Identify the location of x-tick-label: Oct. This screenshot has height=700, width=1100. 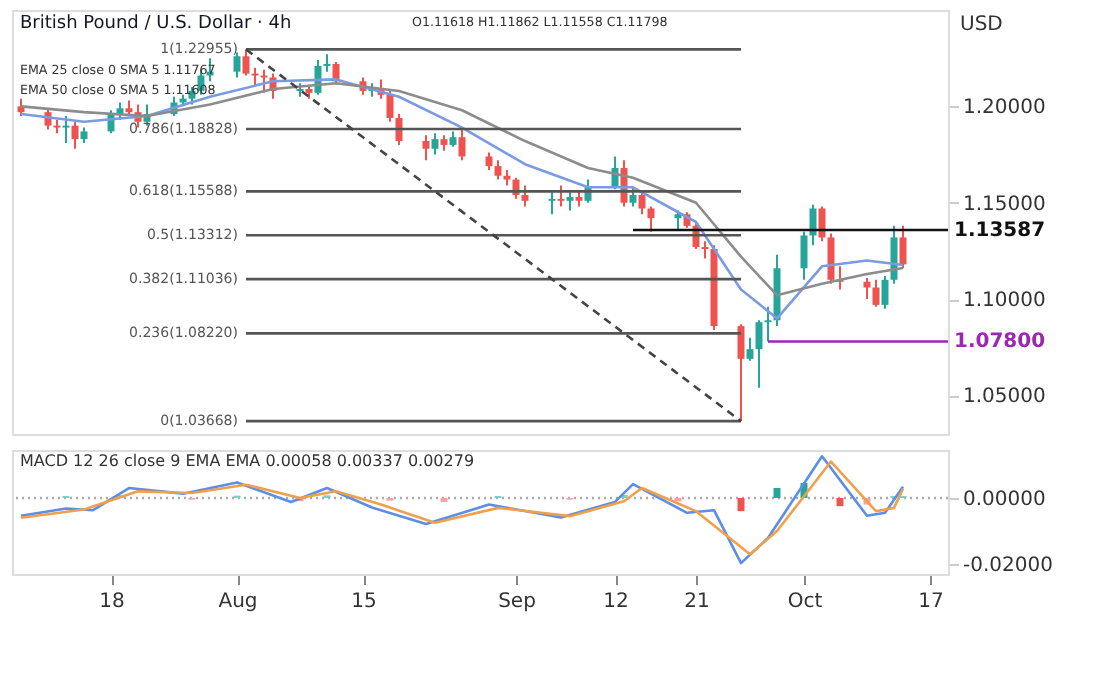
(805, 602).